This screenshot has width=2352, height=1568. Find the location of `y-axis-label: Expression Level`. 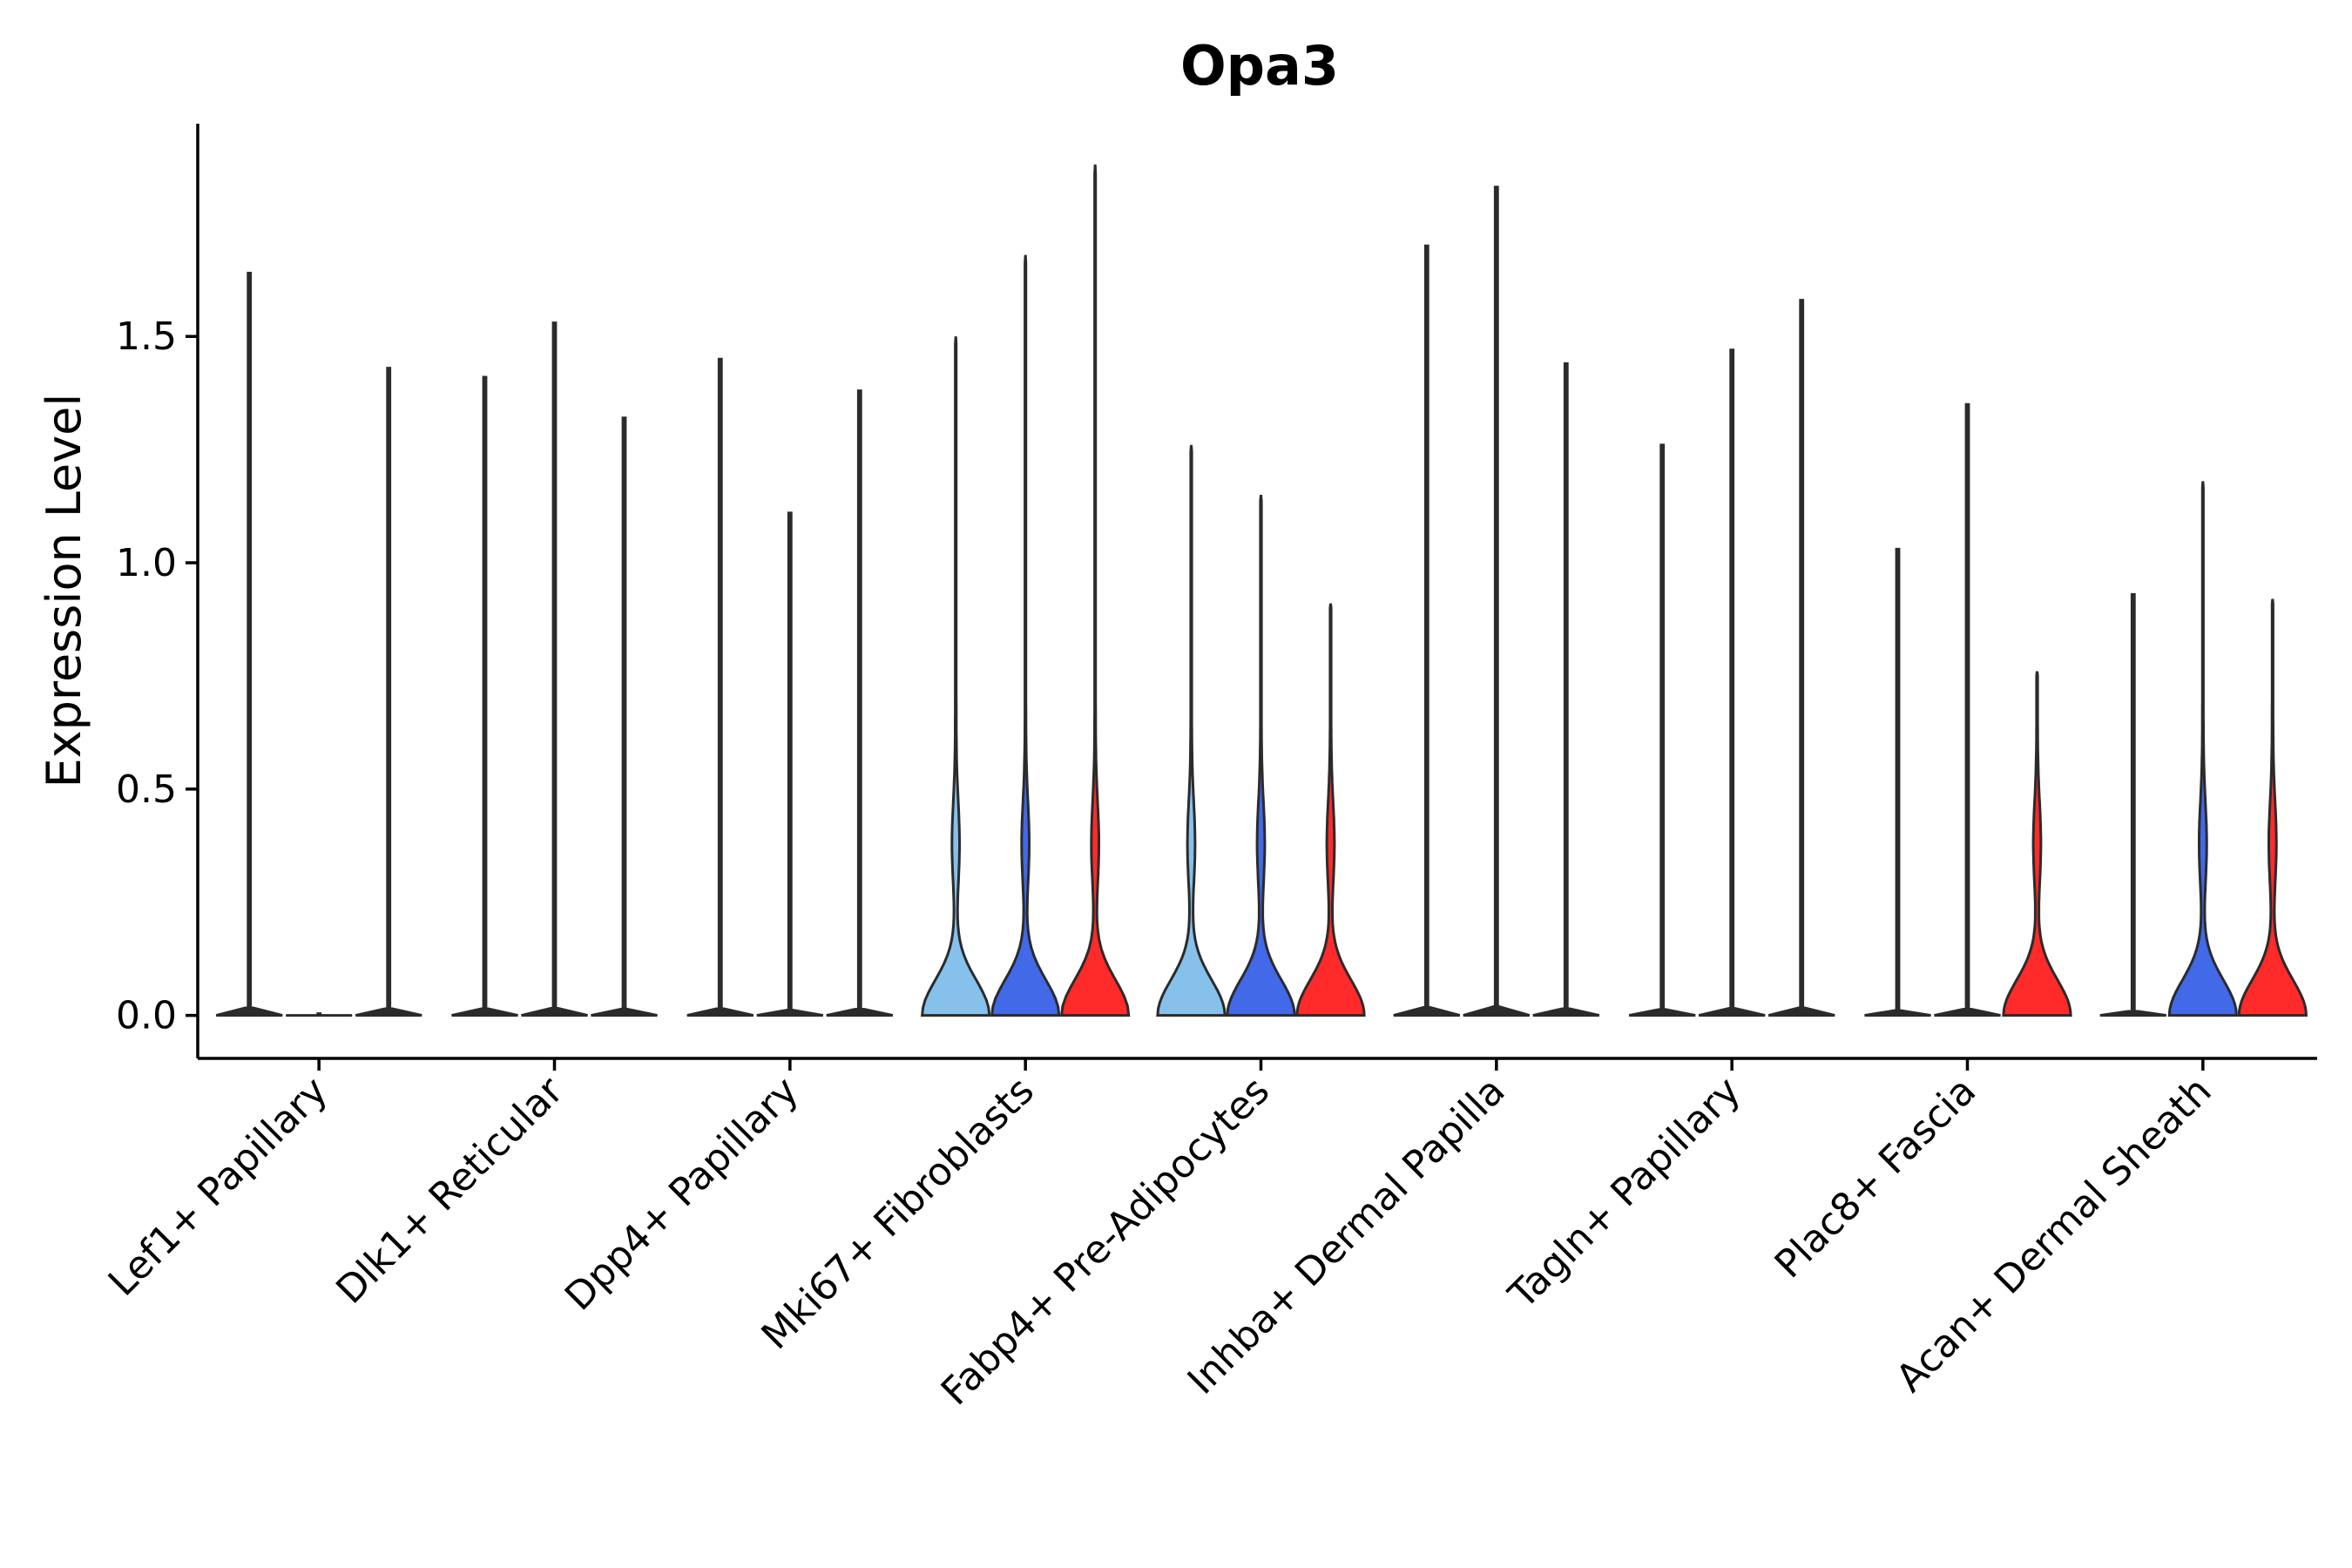

y-axis-label: Expression Level is located at coordinates (64, 591).